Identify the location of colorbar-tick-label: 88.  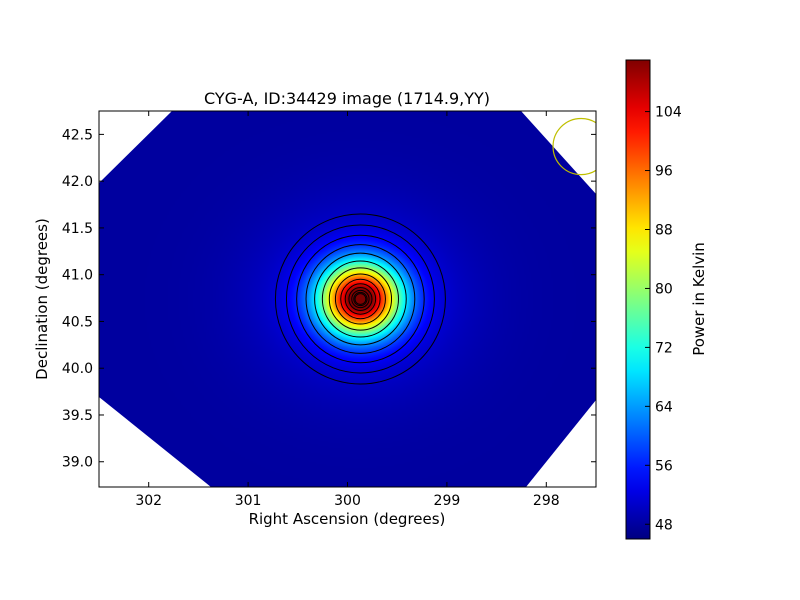
(664, 230).